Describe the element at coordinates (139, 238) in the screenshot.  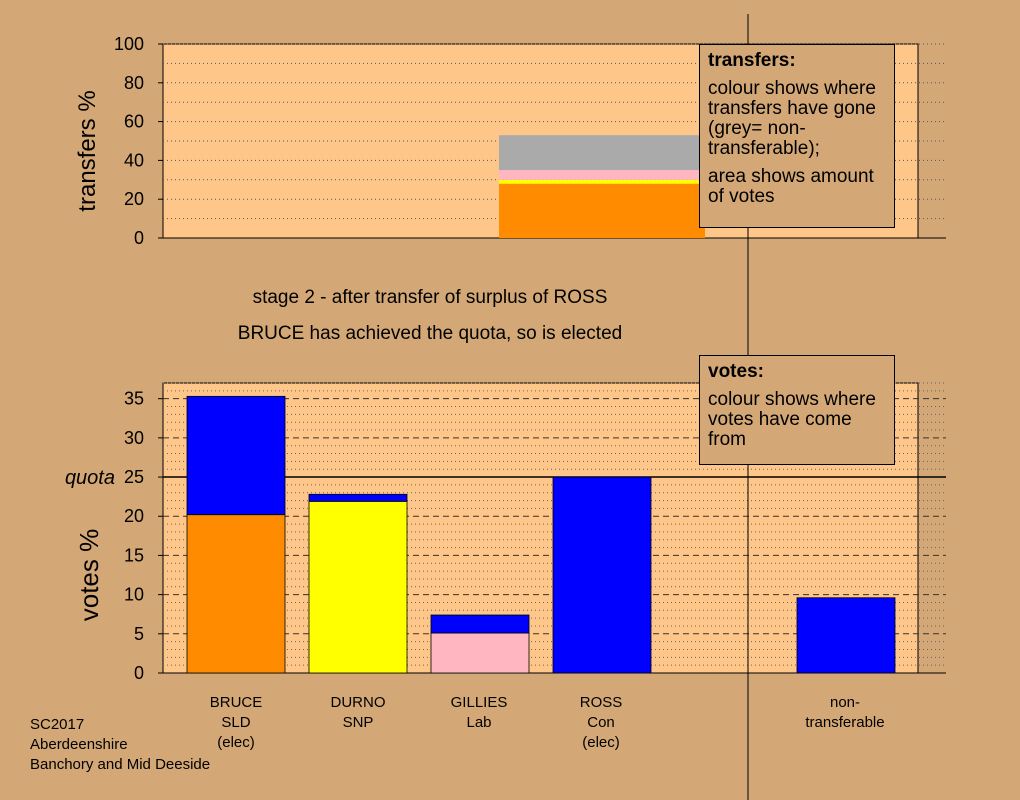
I see `transfers-ytick-label: 0` at that location.